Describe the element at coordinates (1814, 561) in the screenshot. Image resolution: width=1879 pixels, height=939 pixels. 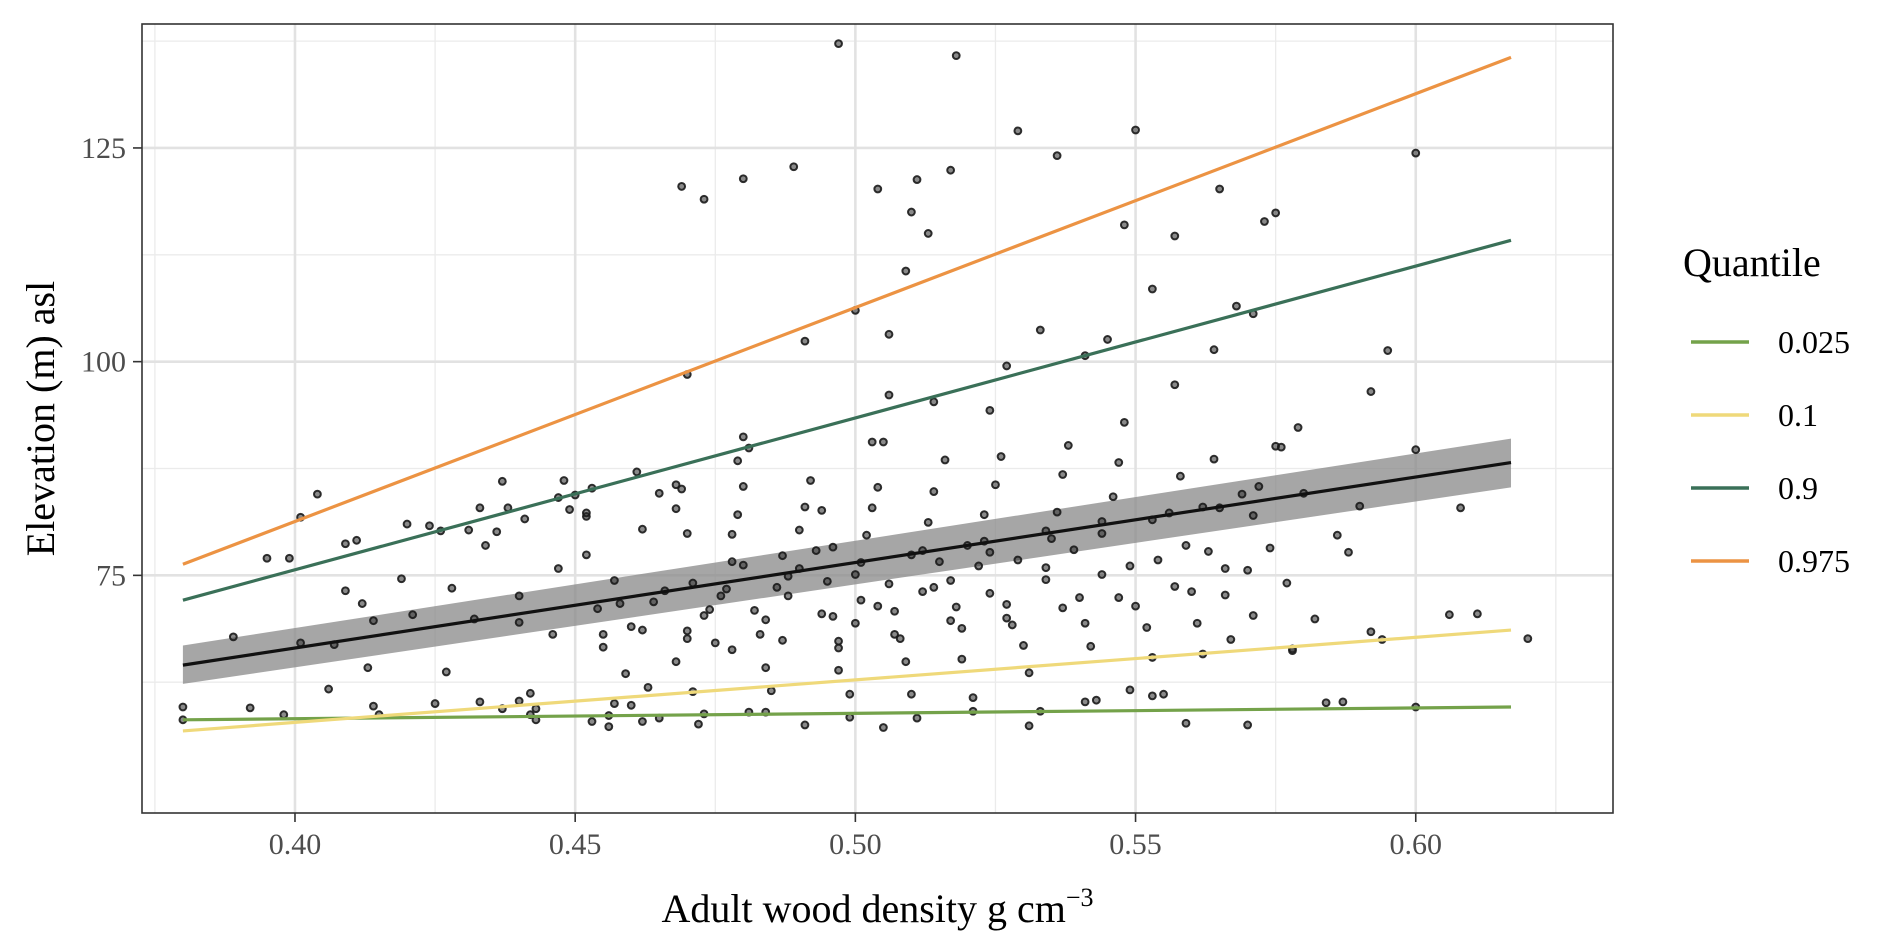
I see `legend-label-0.975: 0.975` at that location.